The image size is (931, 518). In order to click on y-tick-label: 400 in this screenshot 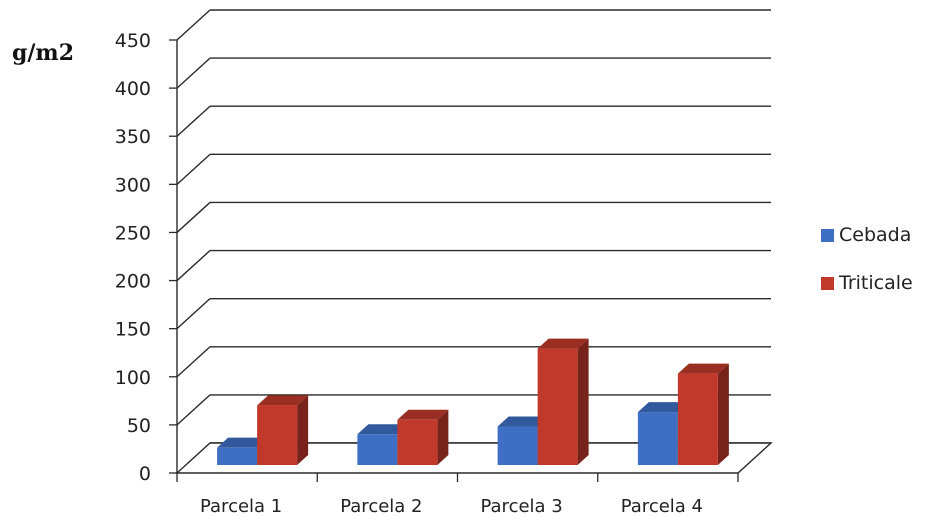, I will do `click(133, 89)`.